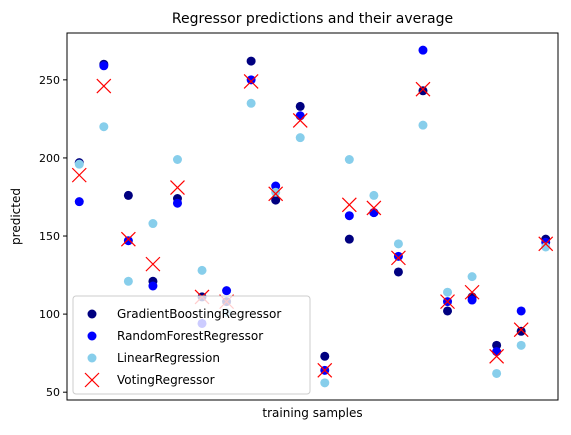 The image size is (571, 435). I want to click on y-axis-label: predicted, so click(16, 216).